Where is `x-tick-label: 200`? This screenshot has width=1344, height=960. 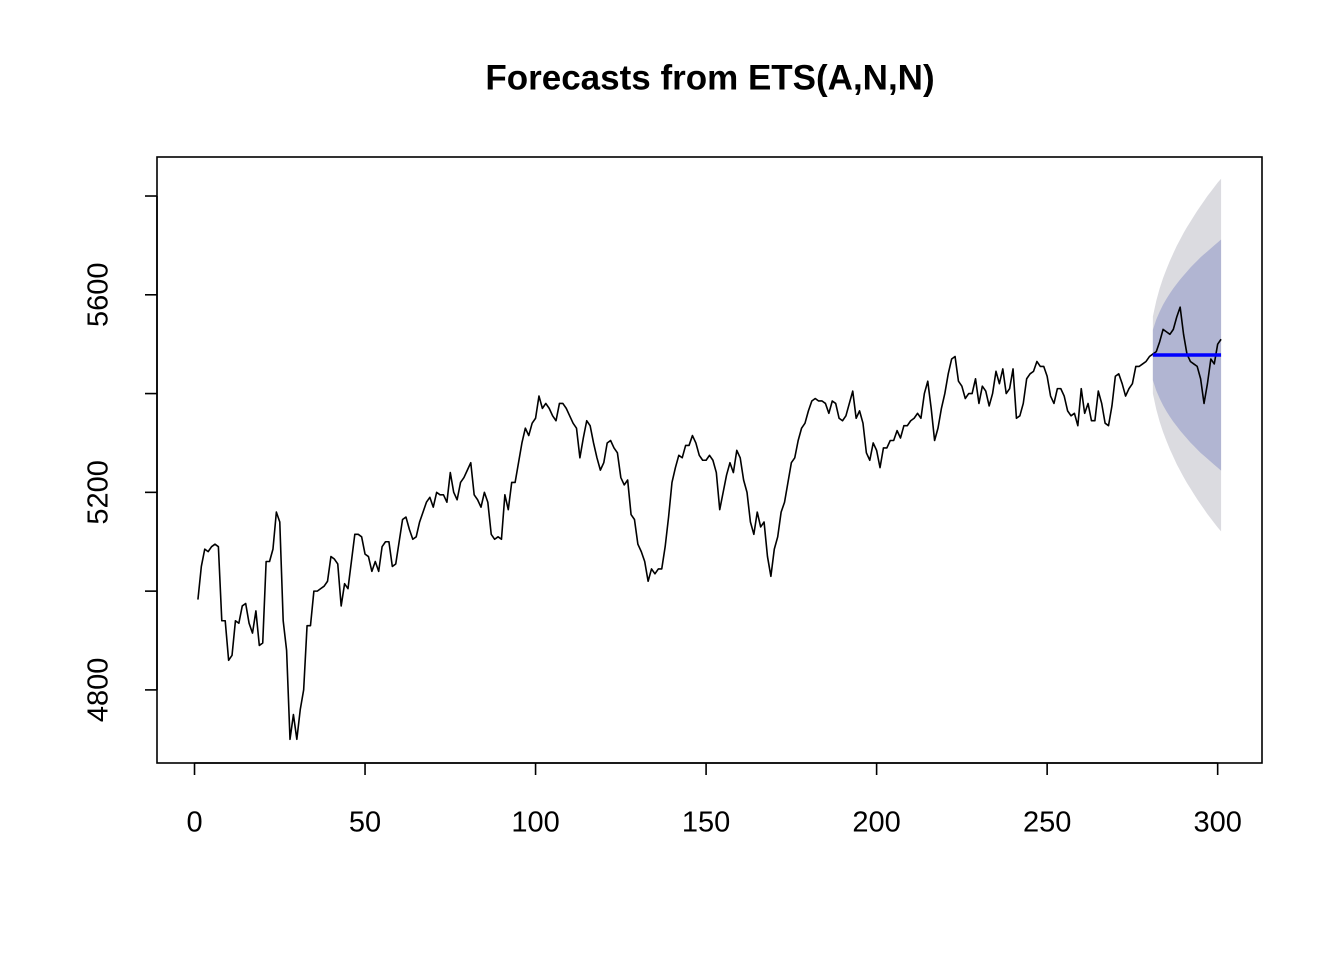 x-tick-label: 200 is located at coordinates (876, 823).